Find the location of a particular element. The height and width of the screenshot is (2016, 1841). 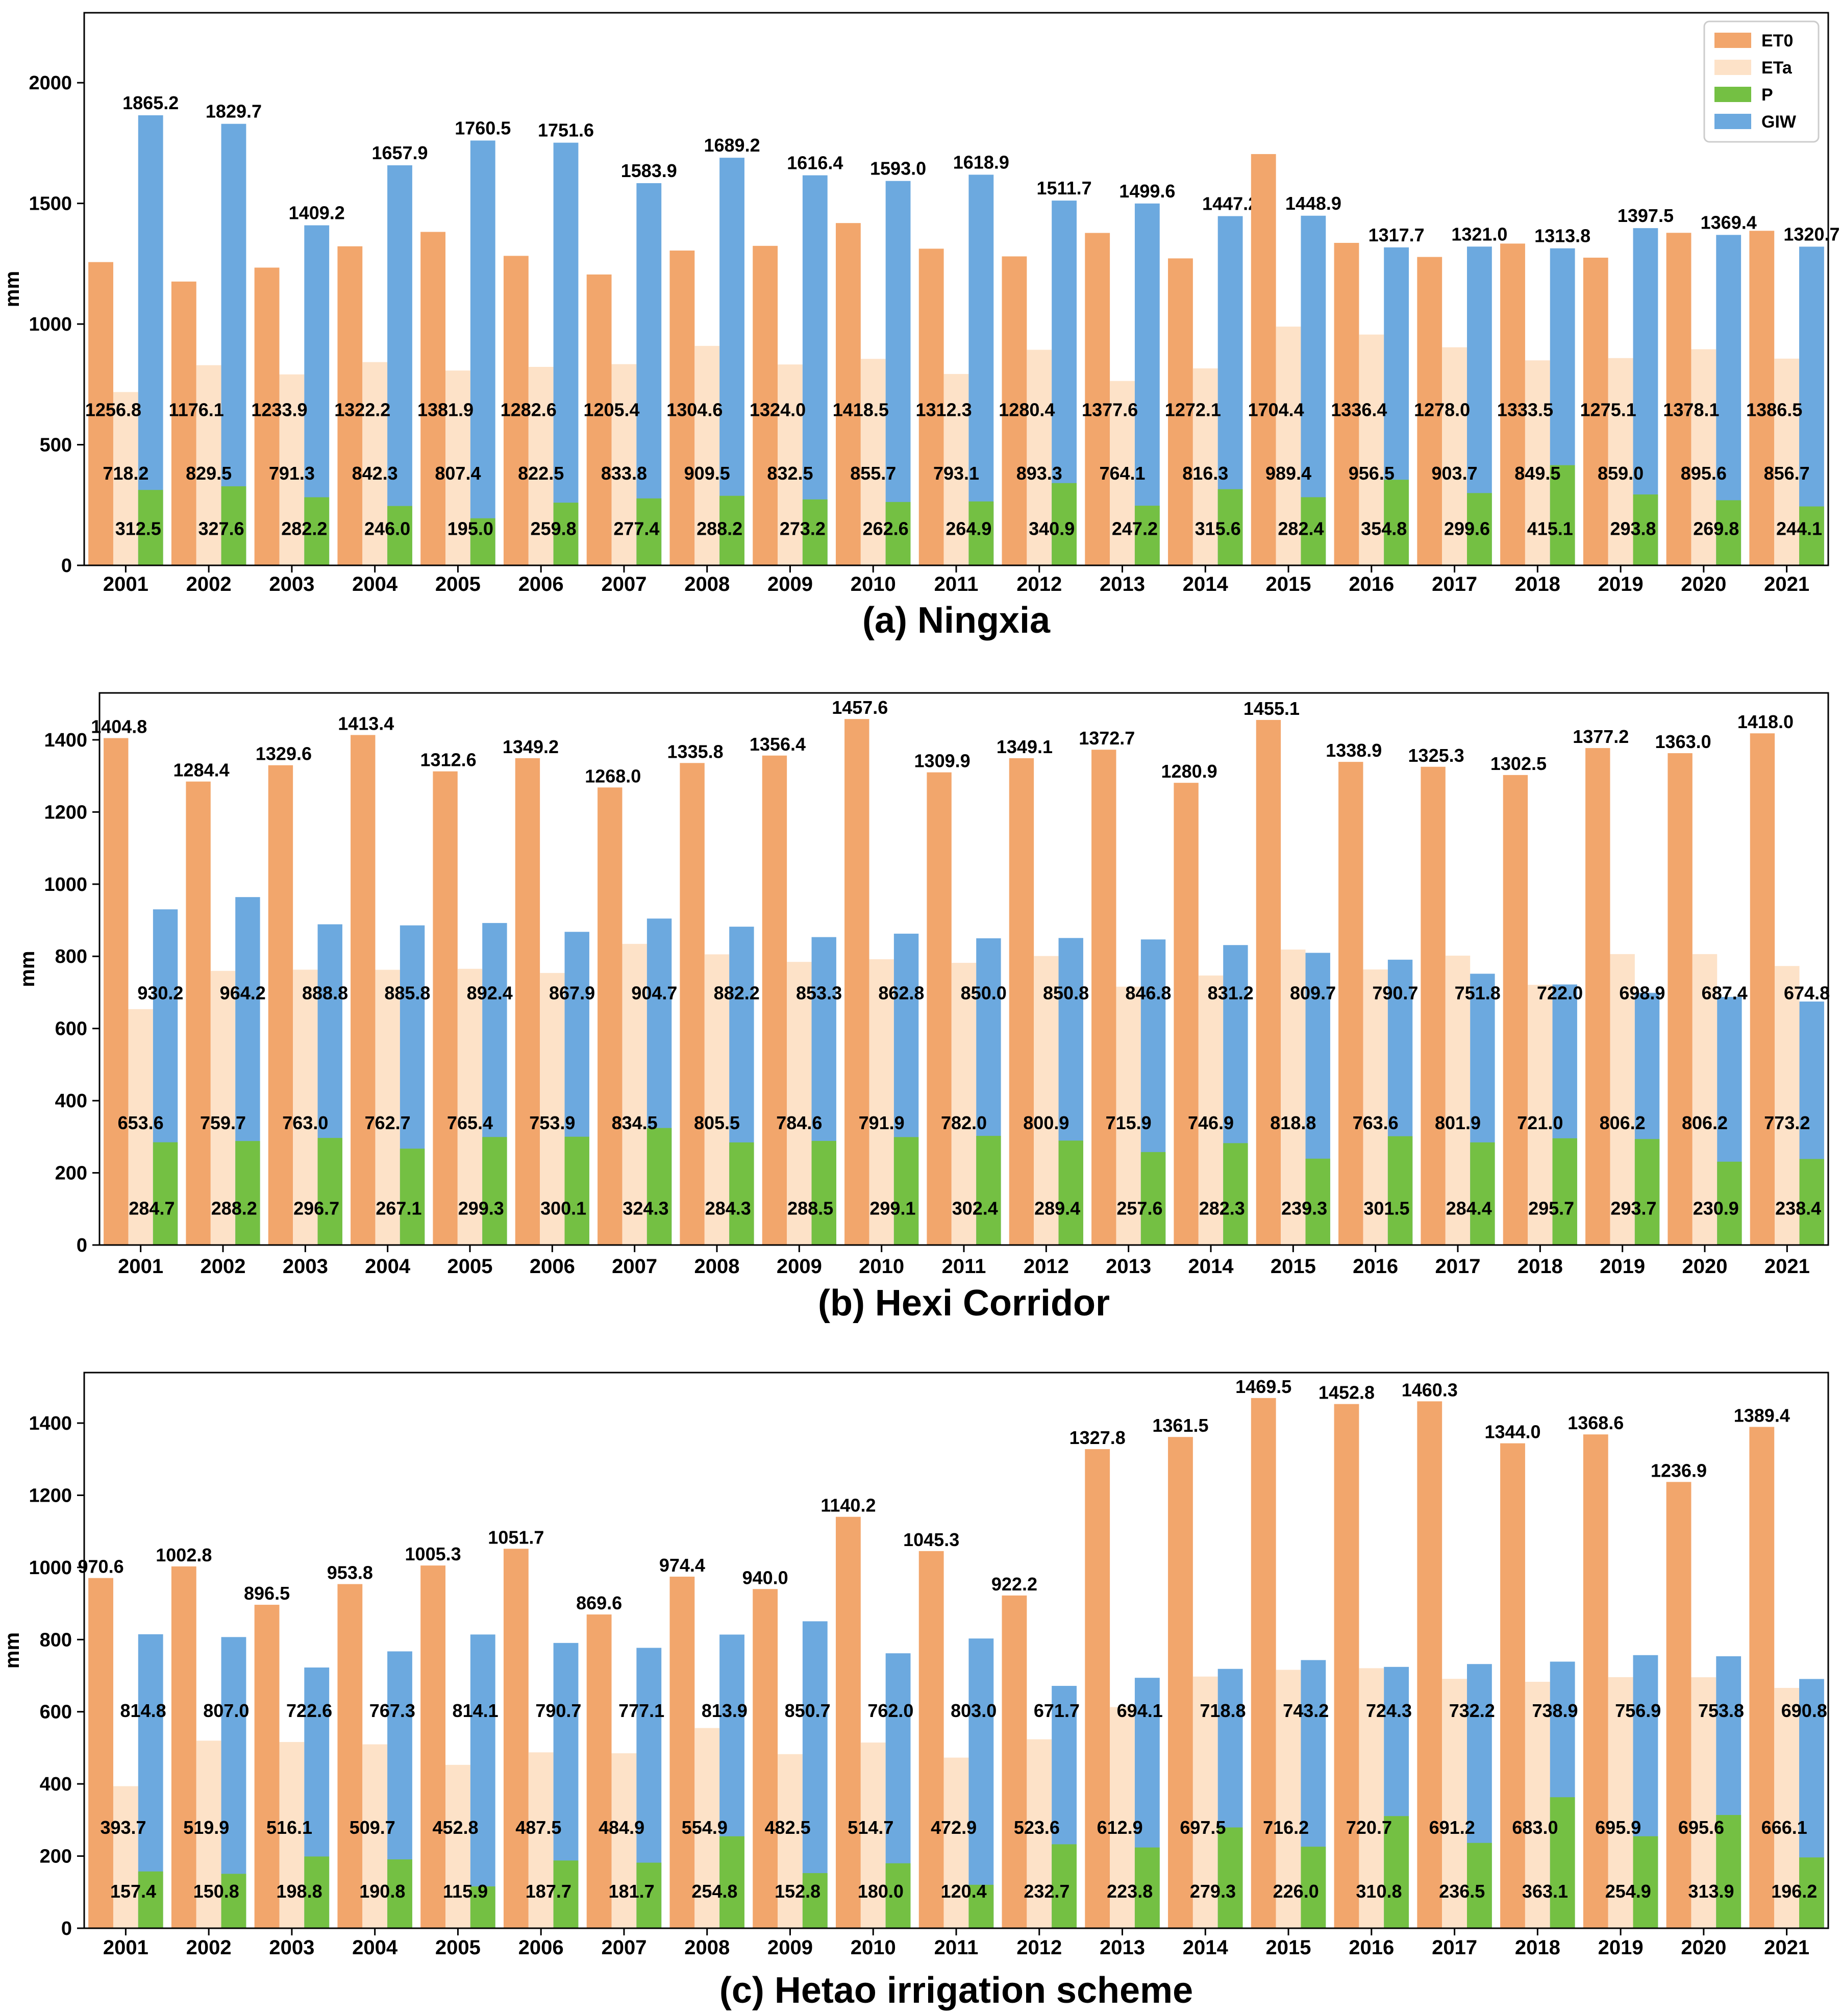

label-eta-2003: 763.0 is located at coordinates (305, 1122).